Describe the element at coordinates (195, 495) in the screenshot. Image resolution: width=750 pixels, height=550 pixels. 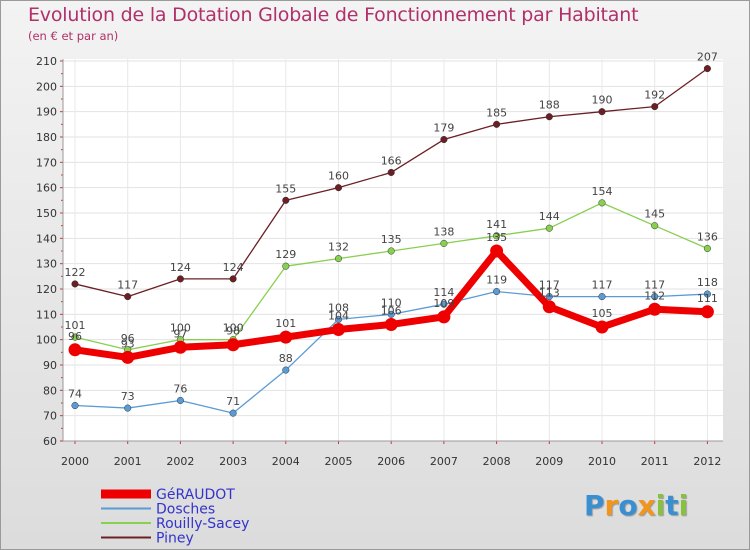
I see `legend-label: GéRAUDOT` at that location.